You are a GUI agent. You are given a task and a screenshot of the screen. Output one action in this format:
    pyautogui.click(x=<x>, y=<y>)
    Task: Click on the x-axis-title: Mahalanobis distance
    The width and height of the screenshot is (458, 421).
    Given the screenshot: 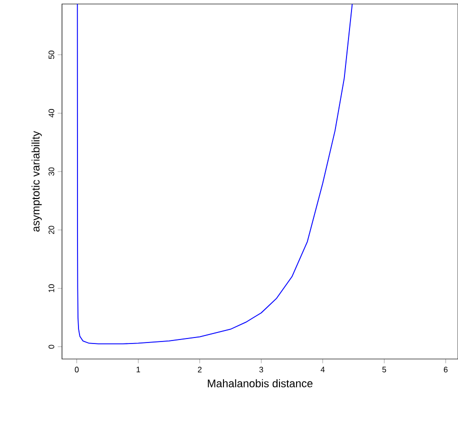 What is the action you would take?
    pyautogui.click(x=260, y=383)
    